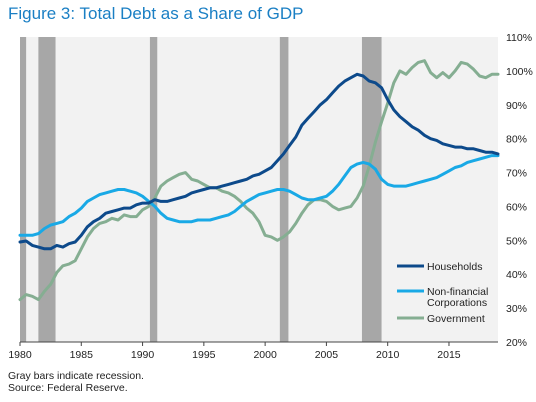 This screenshot has width=536, height=402. I want to click on y-tick-label: 90%, so click(516, 106).